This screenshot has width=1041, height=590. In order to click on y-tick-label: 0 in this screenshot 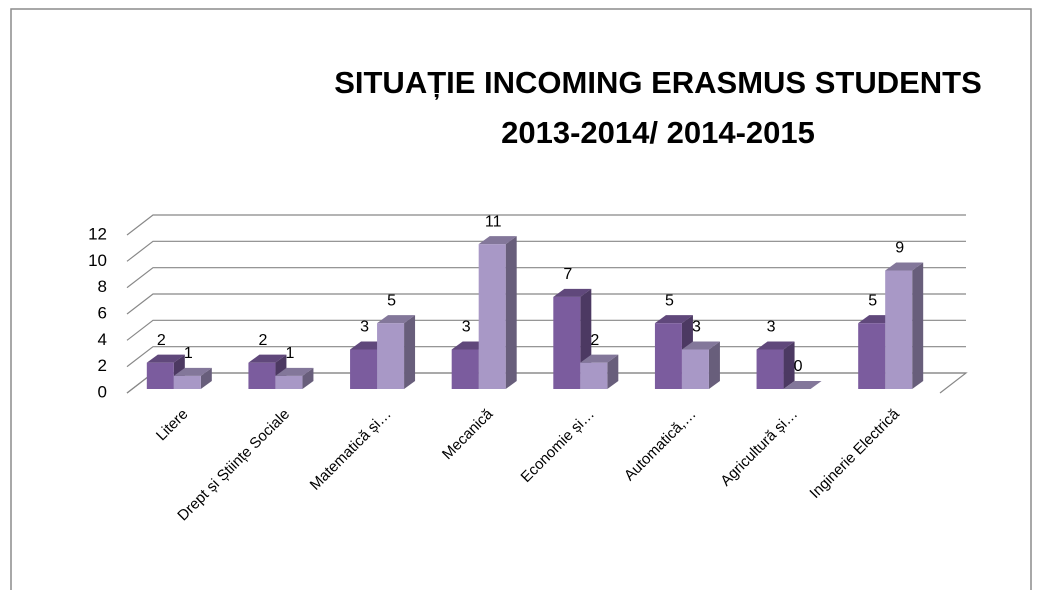, I will do `click(102, 391)`.